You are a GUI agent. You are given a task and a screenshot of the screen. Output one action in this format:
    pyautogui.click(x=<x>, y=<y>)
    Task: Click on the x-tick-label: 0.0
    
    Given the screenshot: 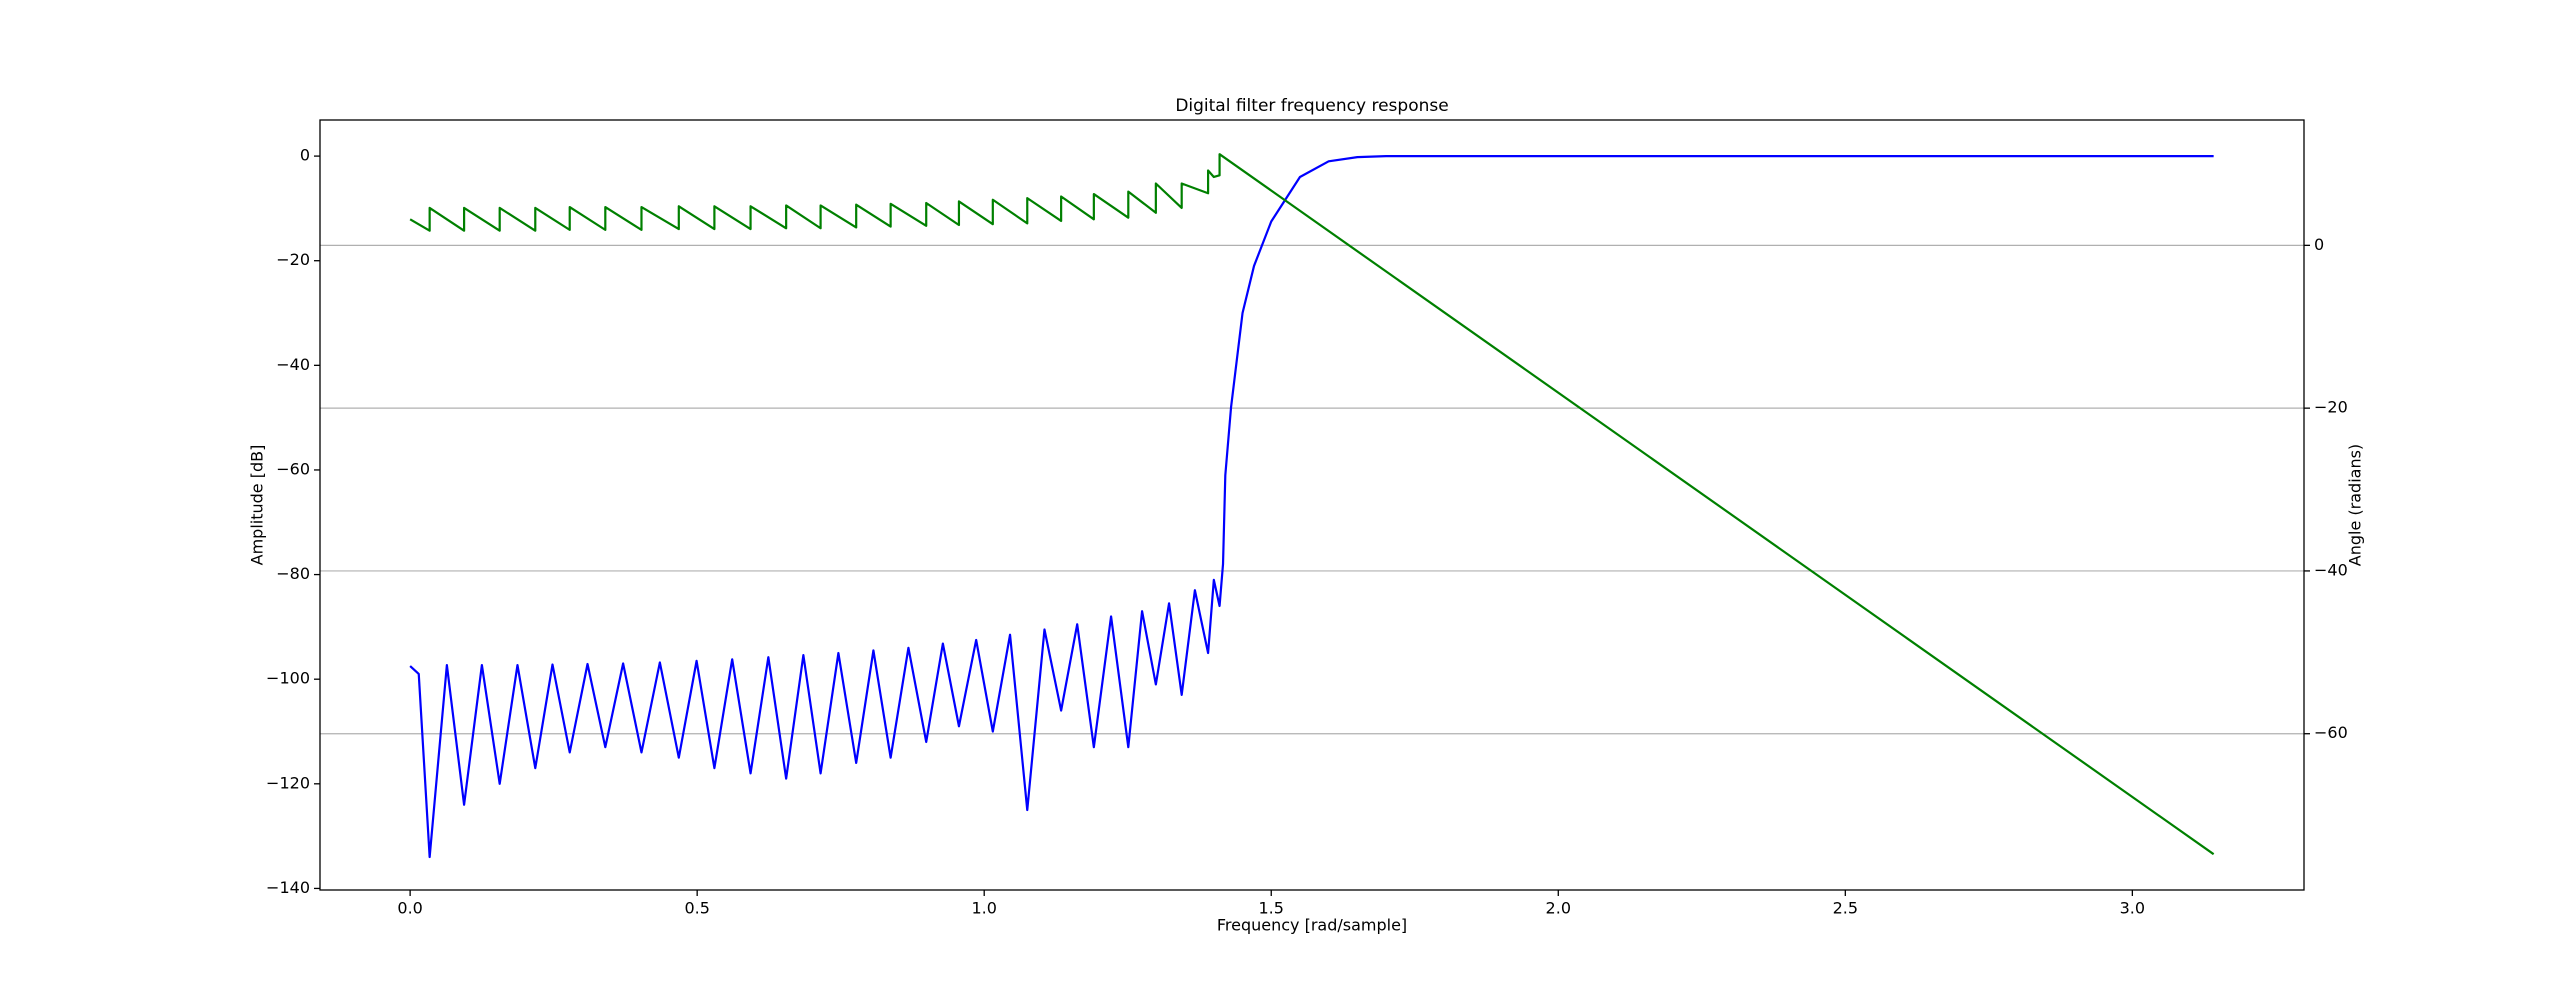 What is the action you would take?
    pyautogui.click(x=409, y=908)
    